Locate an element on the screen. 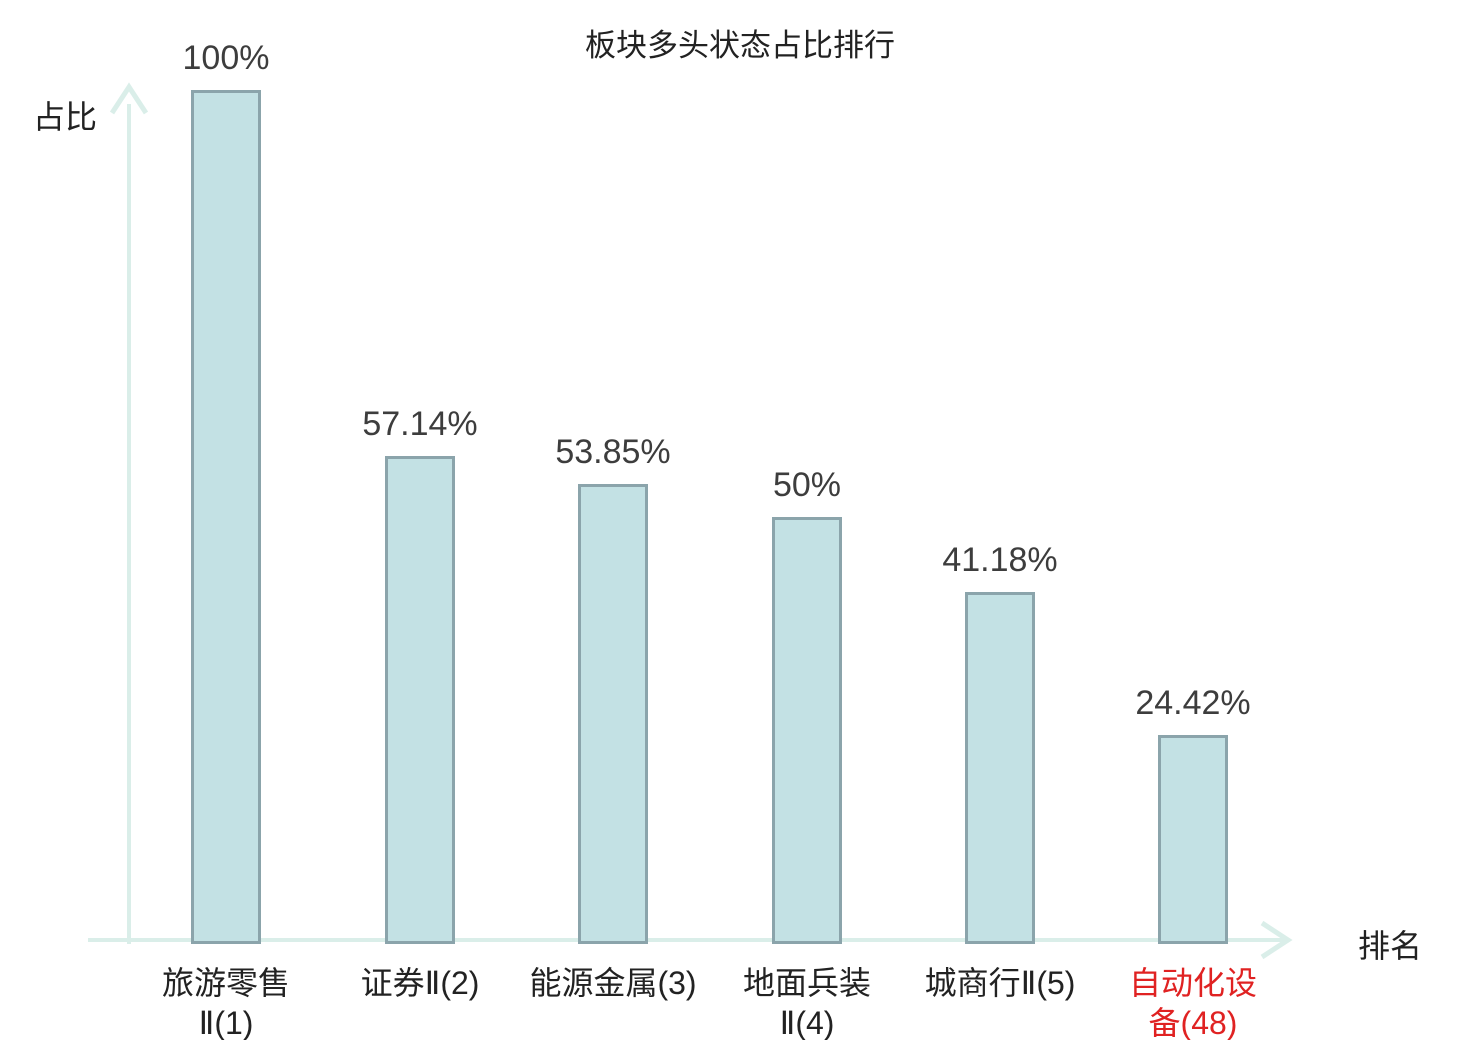 The height and width of the screenshot is (1040, 1480). bar-category-label: 旅游零售 Ⅱ(1) is located at coordinates (226, 1002).